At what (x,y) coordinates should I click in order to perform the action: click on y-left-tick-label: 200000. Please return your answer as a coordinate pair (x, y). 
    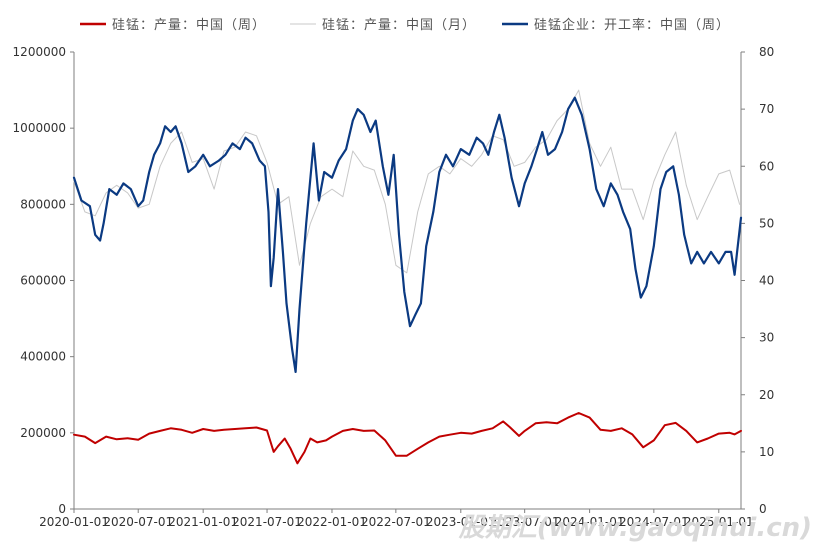
    Looking at the image, I should click on (43, 433).